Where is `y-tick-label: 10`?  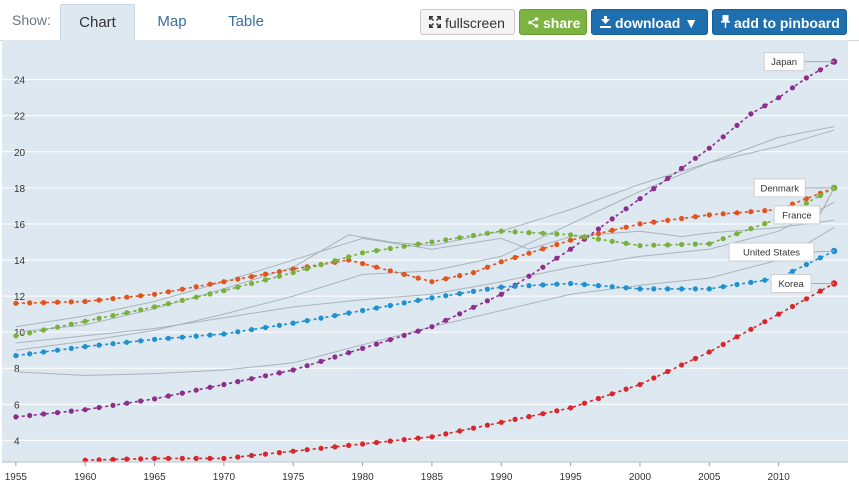
y-tick-label: 10 is located at coordinates (20, 333).